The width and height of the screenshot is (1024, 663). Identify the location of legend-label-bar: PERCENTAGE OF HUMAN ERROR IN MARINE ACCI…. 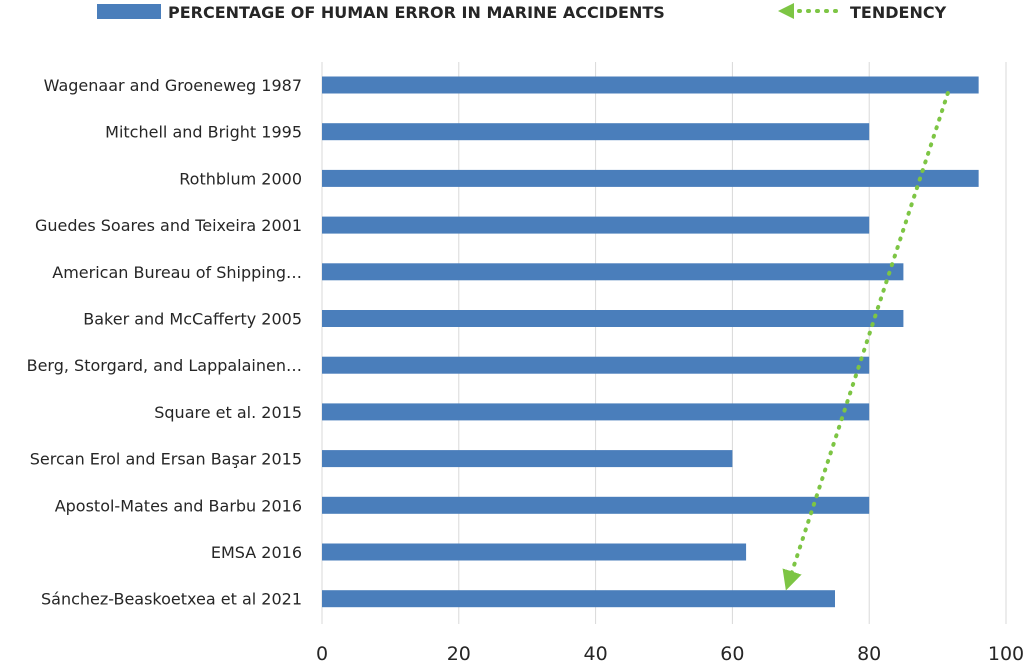
(416, 12).